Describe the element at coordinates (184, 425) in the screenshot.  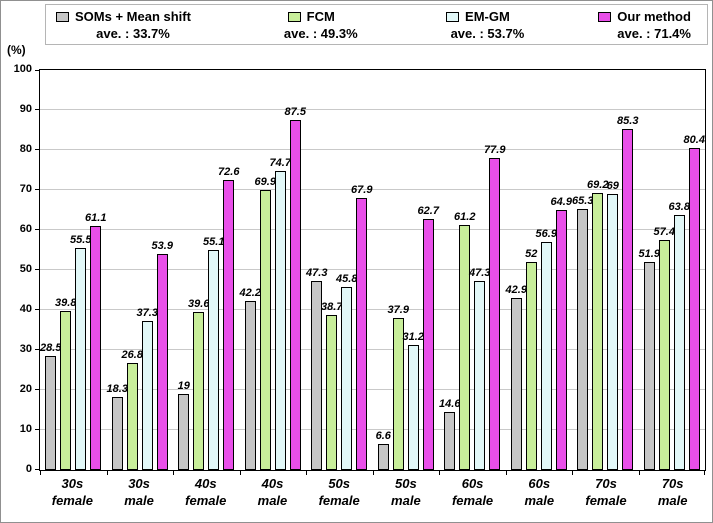
I see `bar-slot: 19` at that location.